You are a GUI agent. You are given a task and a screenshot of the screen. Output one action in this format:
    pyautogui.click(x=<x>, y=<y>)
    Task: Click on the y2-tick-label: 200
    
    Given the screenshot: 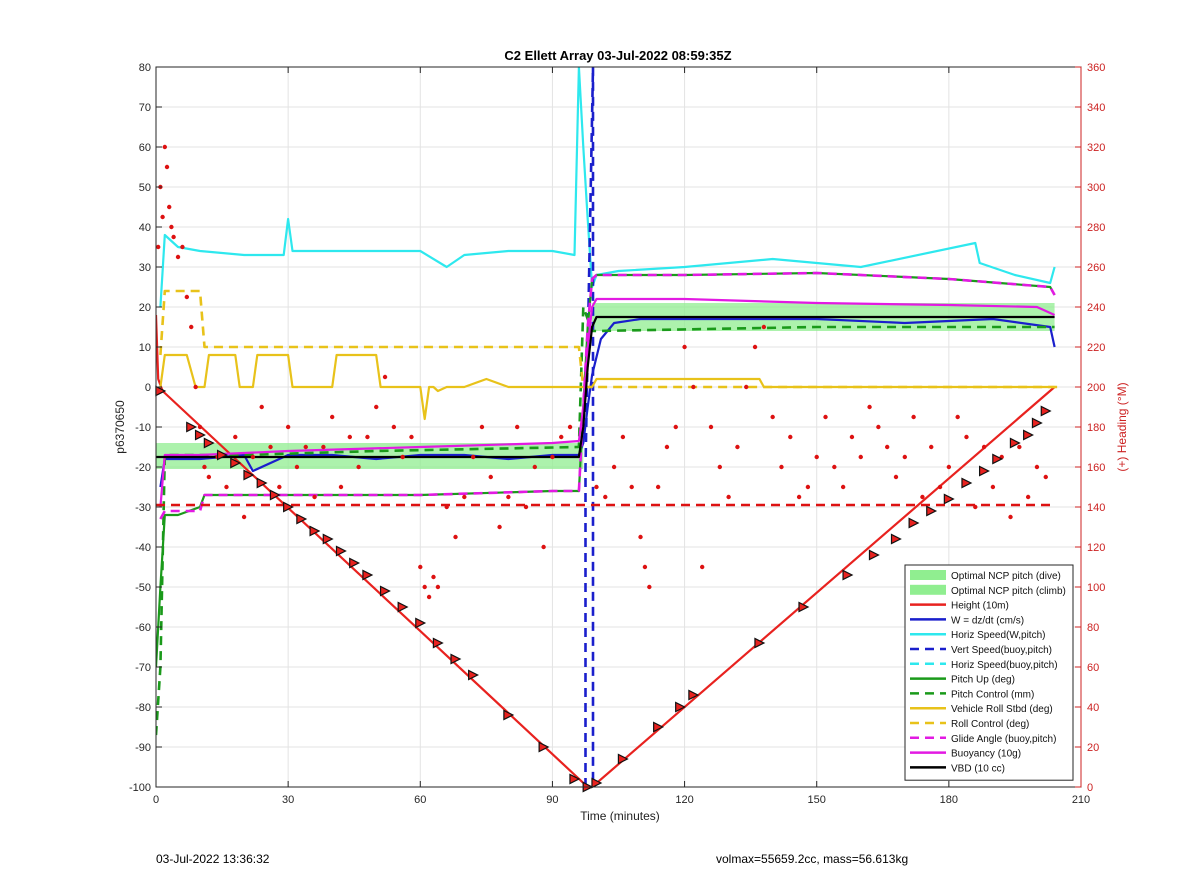 What is the action you would take?
    pyautogui.click(x=1096, y=388)
    